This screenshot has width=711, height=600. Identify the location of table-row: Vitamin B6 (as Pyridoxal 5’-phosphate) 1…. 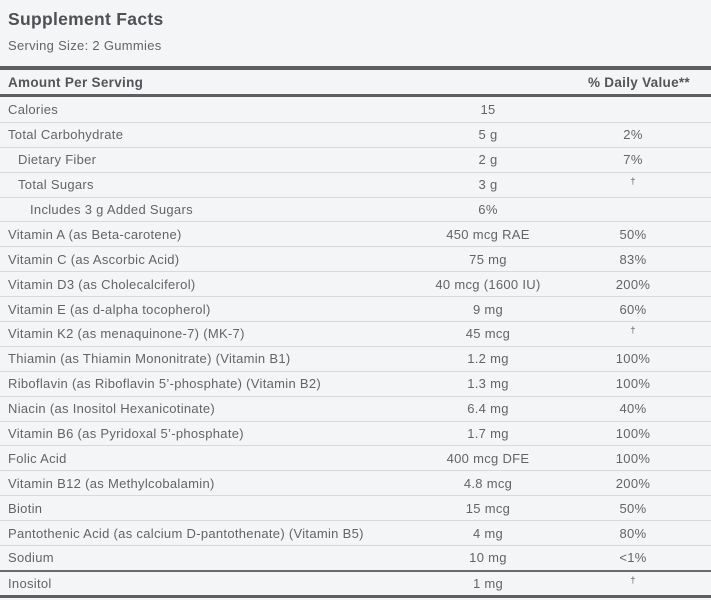
(355, 433).